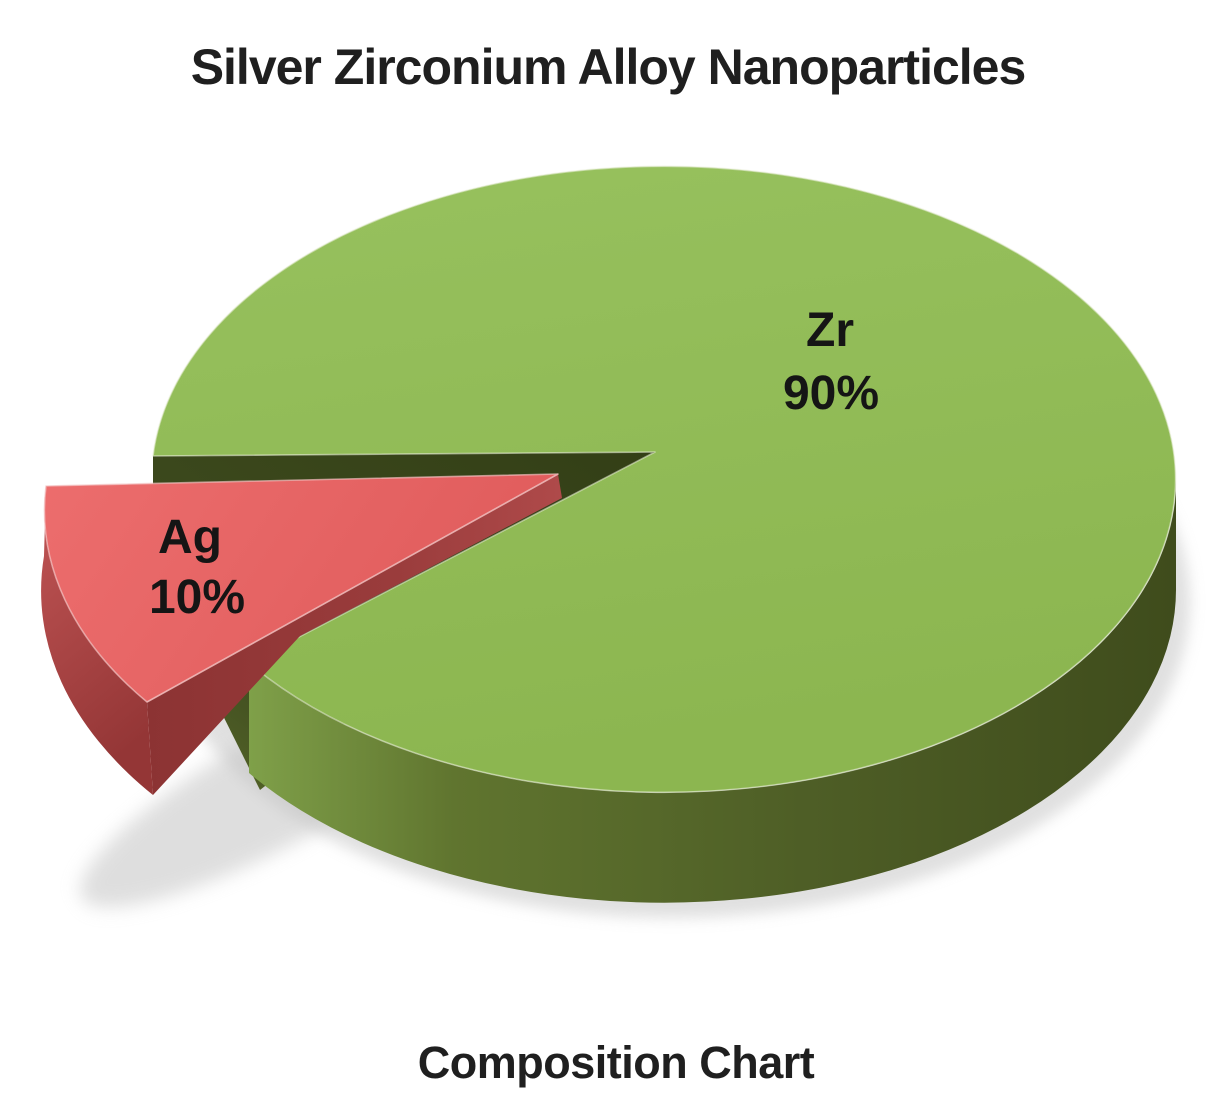 This screenshot has width=1229, height=1101. I want to click on chart-caption: Composition Chart, so click(616, 1062).